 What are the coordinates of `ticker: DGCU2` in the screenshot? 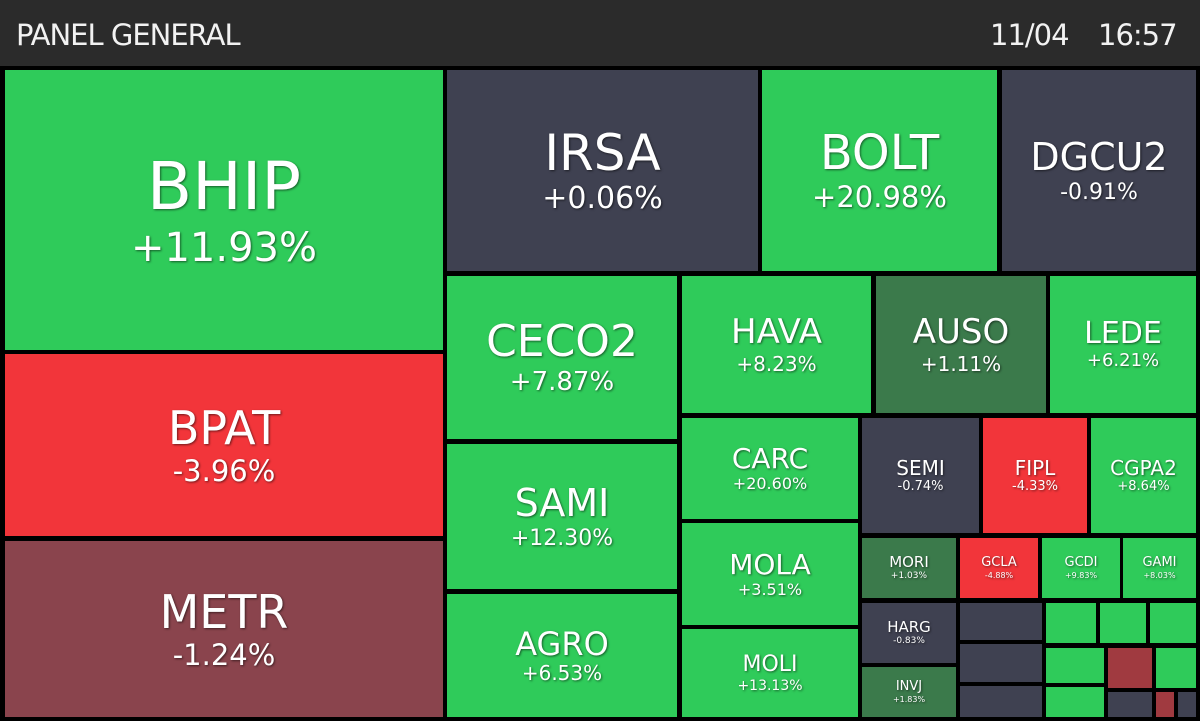 It's located at (1099, 157).